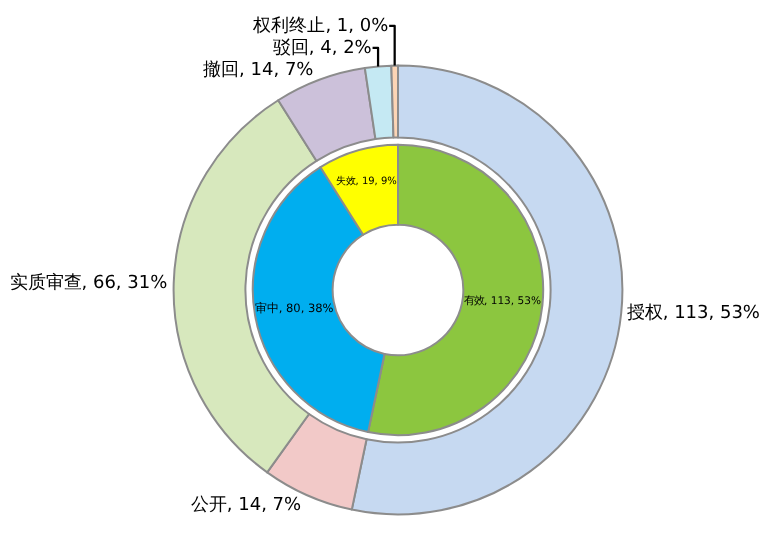  I want to click on slice-label: 公开, 14, 7%, so click(246, 504).